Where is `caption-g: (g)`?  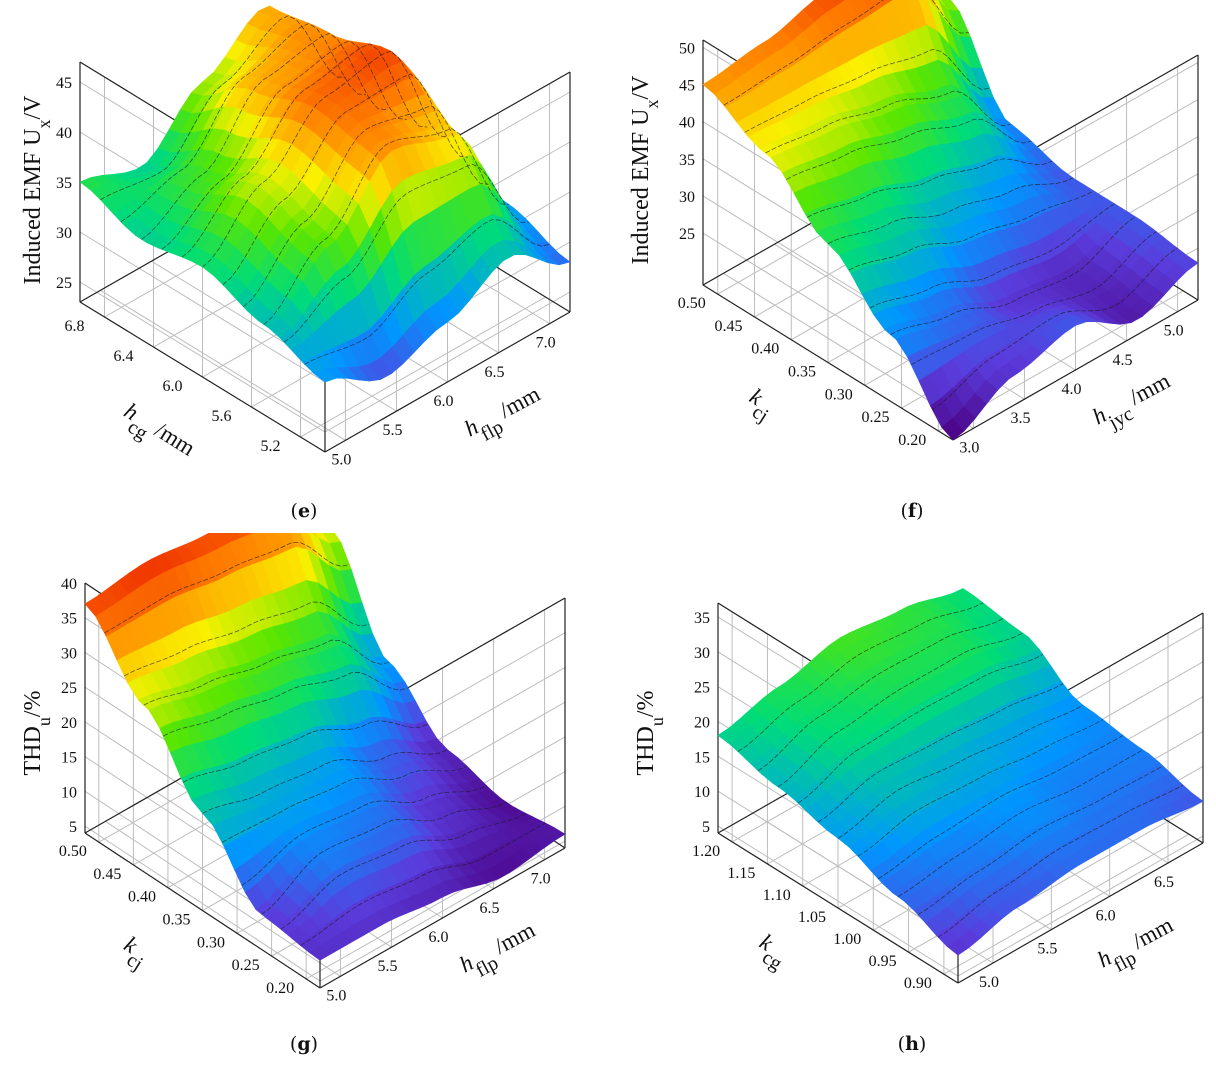 caption-g: (g) is located at coordinates (304, 1044).